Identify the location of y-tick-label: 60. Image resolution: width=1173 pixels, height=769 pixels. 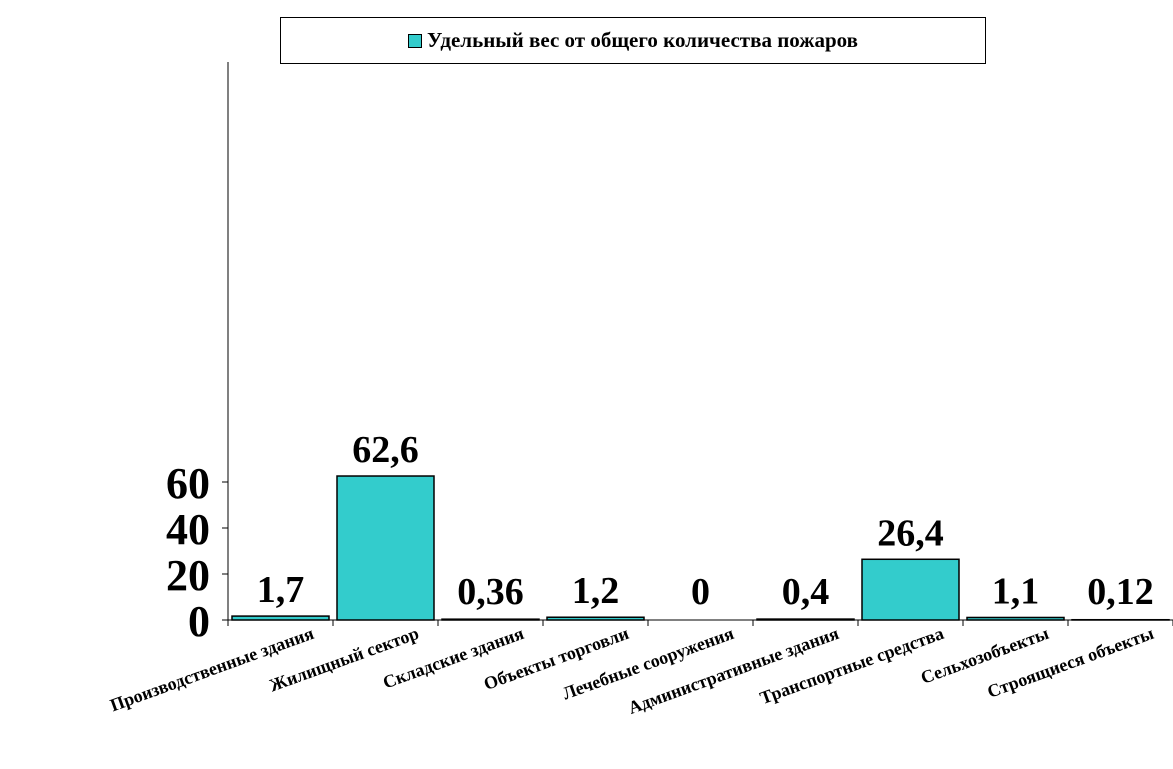
(188, 483).